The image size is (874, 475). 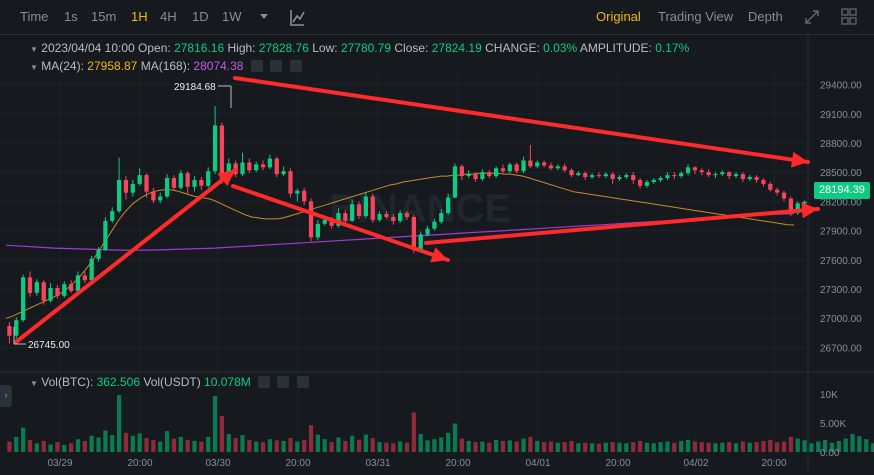 I want to click on interval-1h: 1H, so click(x=139, y=16).